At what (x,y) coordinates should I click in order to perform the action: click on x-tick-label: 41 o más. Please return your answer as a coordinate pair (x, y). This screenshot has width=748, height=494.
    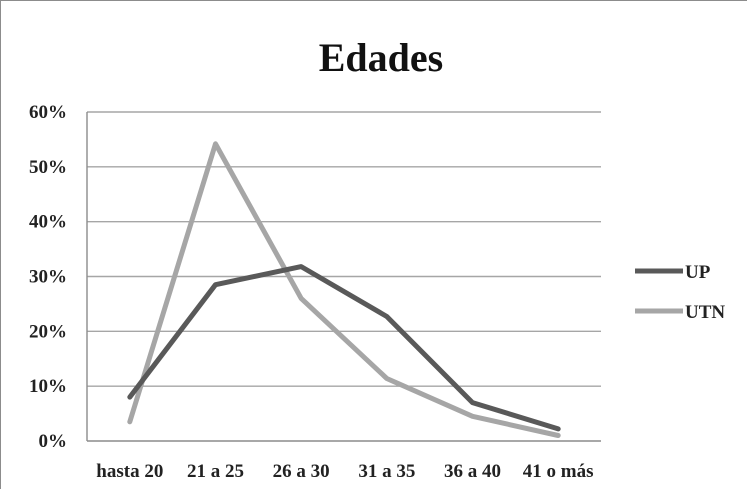
    Looking at the image, I should click on (558, 471).